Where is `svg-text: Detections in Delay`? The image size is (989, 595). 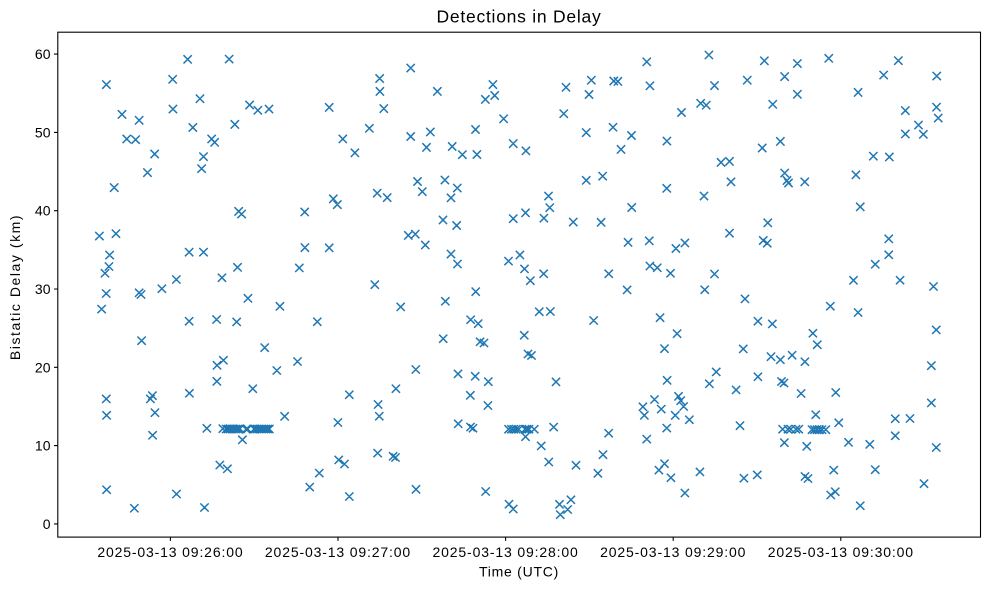 svg-text: Detections in Delay is located at coordinates (518, 16).